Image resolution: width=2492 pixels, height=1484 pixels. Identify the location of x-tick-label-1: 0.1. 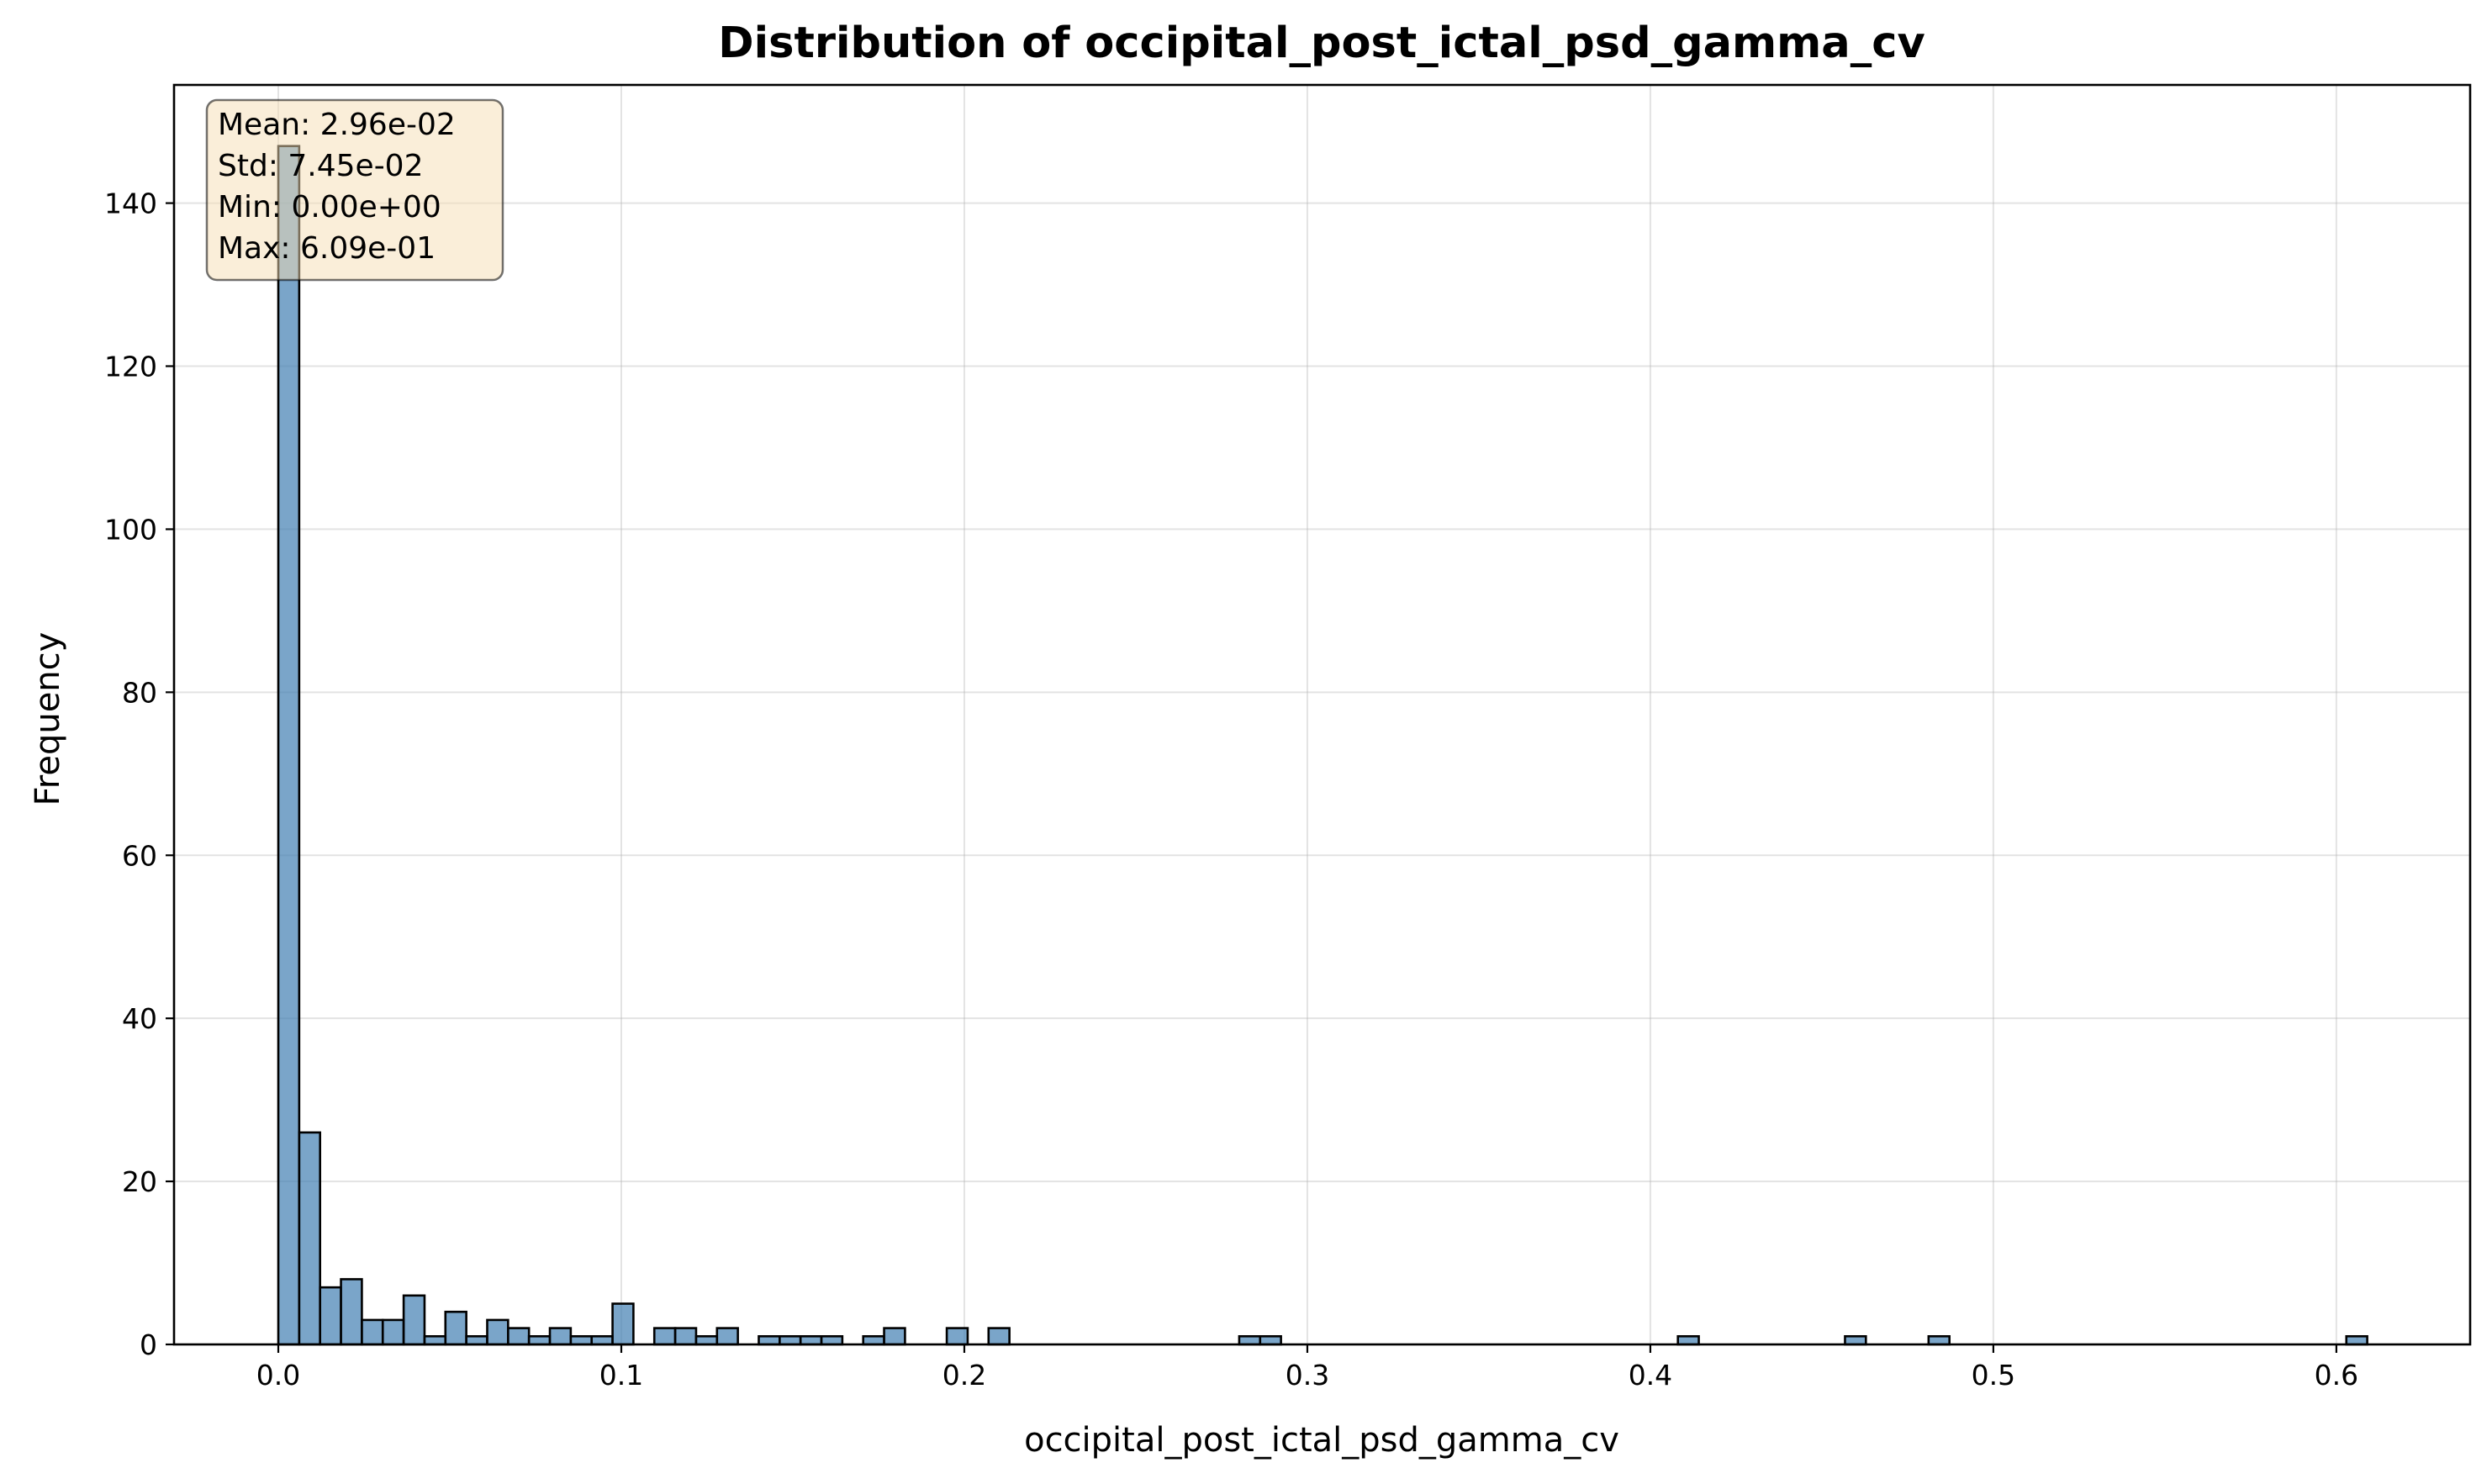
(621, 1375).